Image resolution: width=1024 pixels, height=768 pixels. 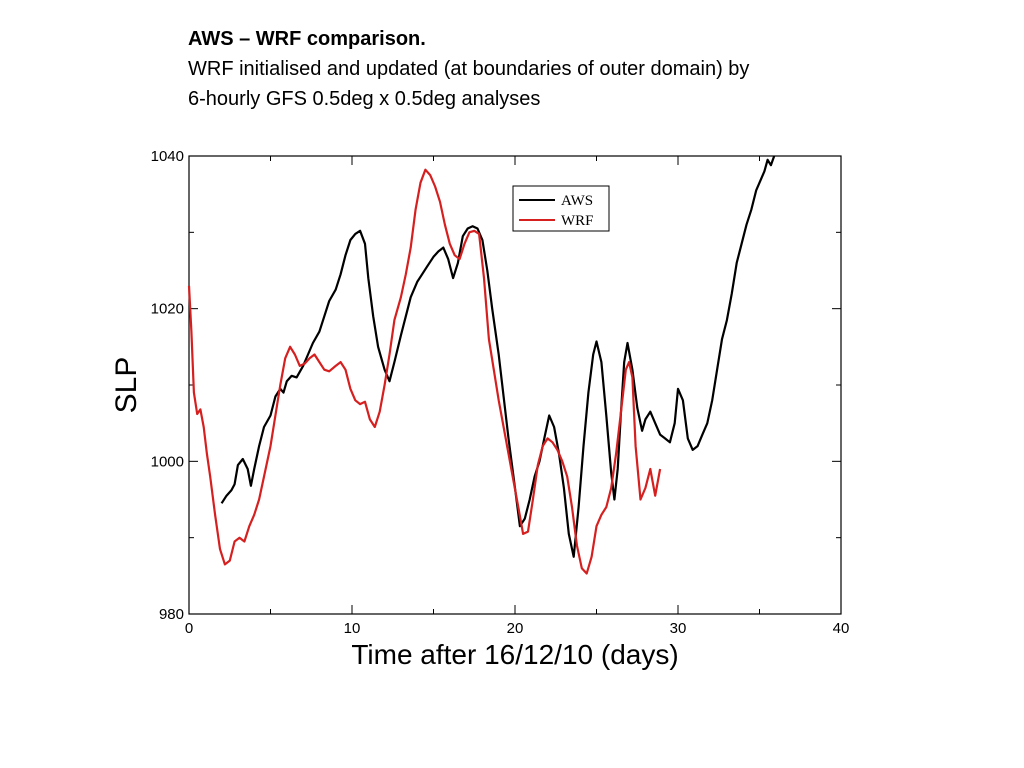 I want to click on x-tick-label: 0, so click(x=189, y=628).